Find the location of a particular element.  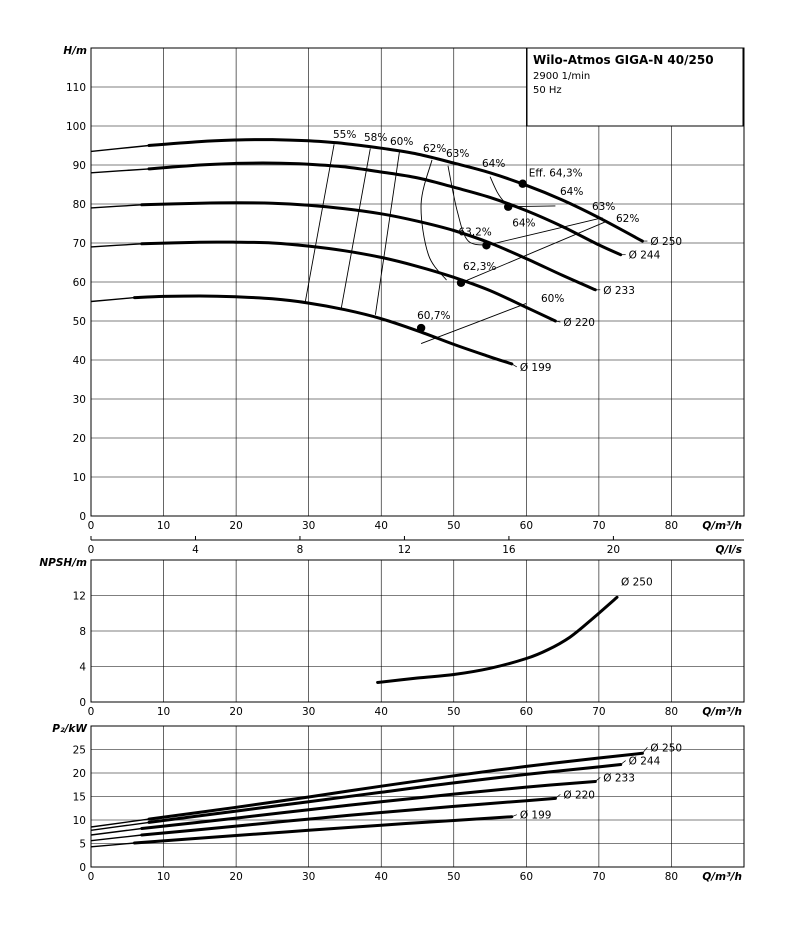

head-x-tick-label: 30 is located at coordinates (308, 526).